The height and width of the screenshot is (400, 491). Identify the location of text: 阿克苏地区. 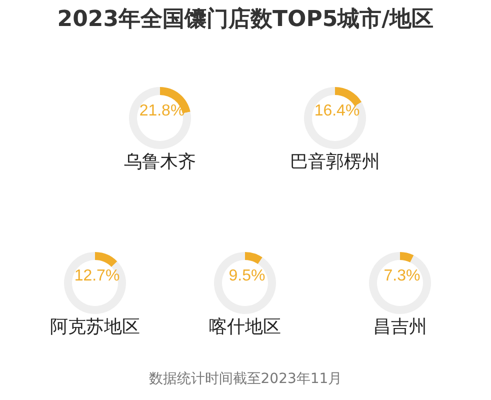
(95, 327).